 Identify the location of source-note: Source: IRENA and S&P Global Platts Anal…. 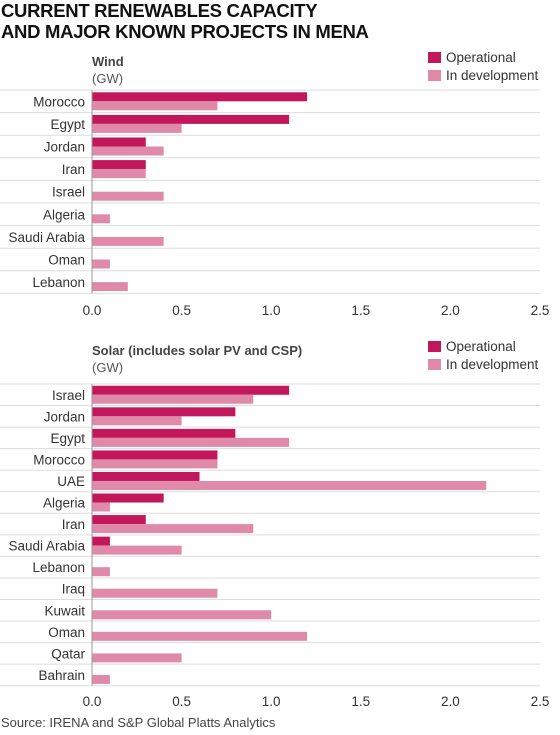
(138, 722).